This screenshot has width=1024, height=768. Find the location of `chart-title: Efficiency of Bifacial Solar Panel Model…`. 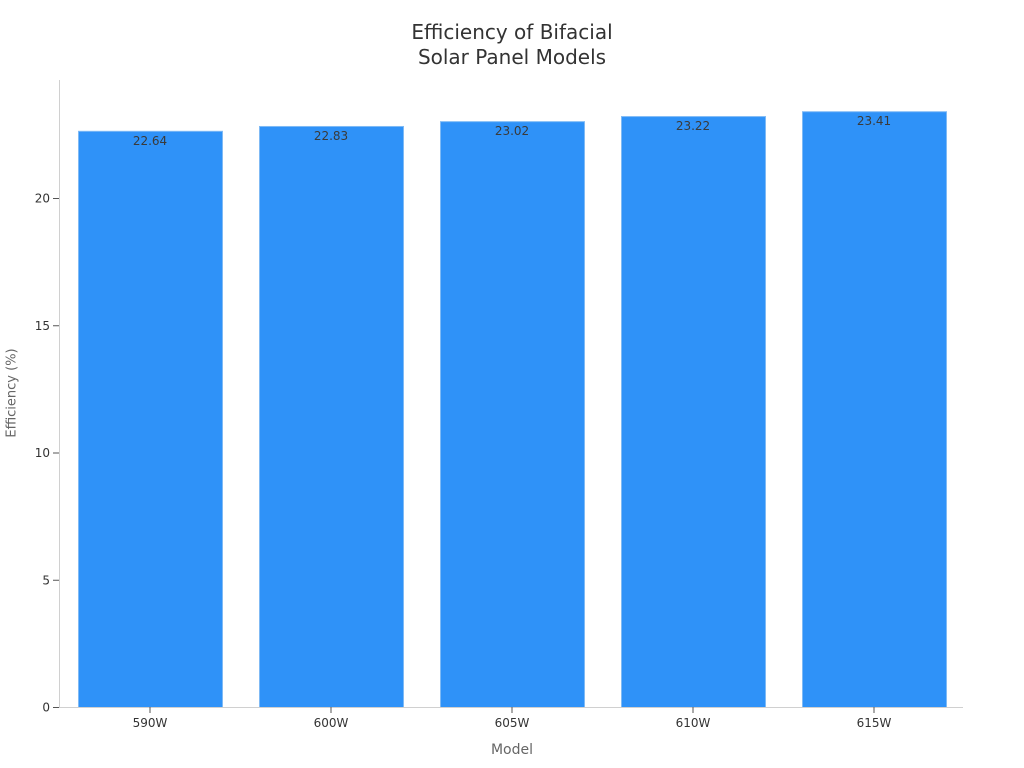

chart-title: Efficiency of Bifacial Solar Panel Model… is located at coordinates (512, 45).